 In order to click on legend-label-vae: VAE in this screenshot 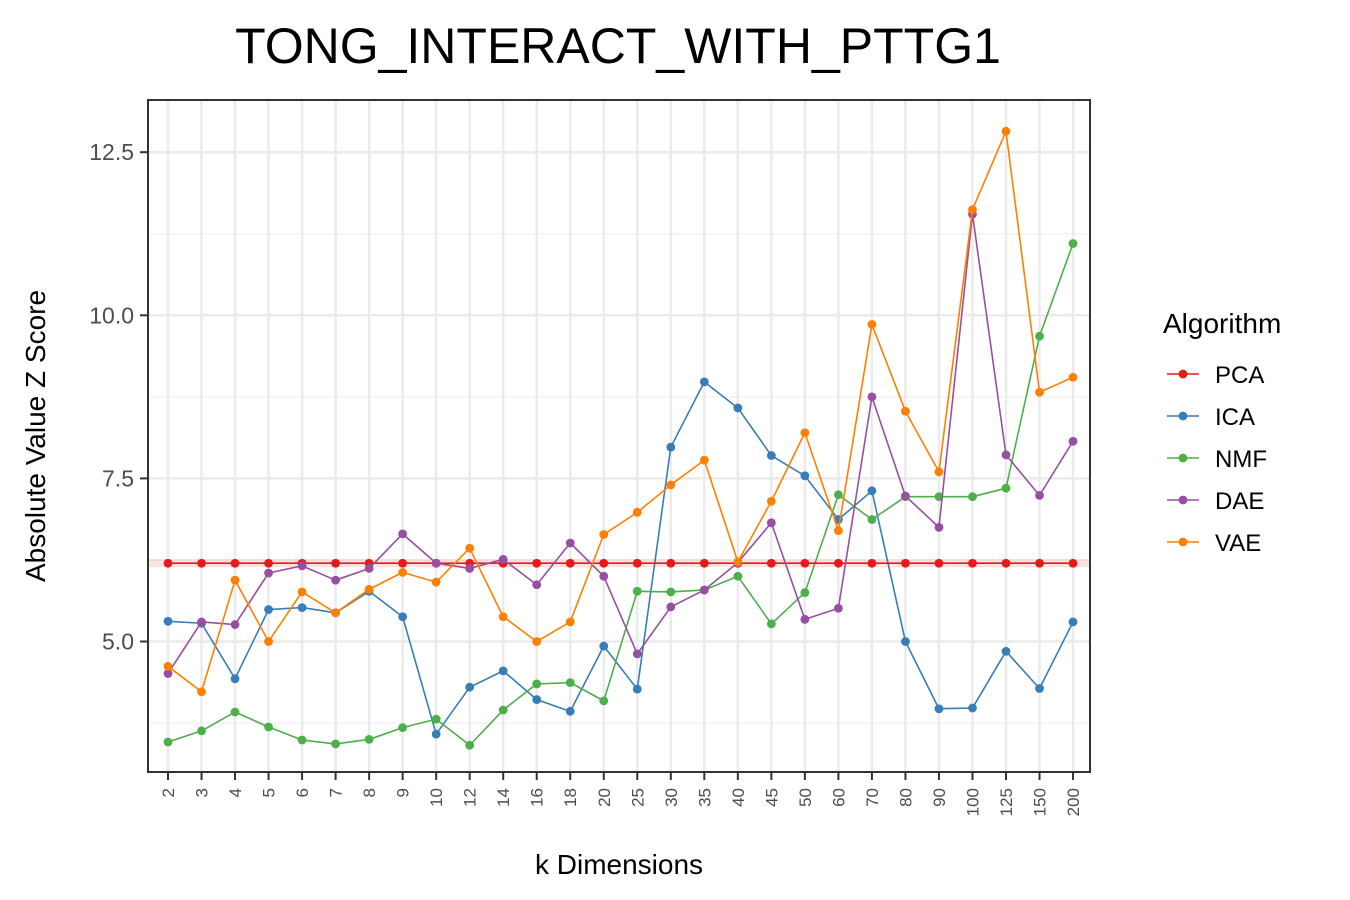, I will do `click(1238, 543)`.